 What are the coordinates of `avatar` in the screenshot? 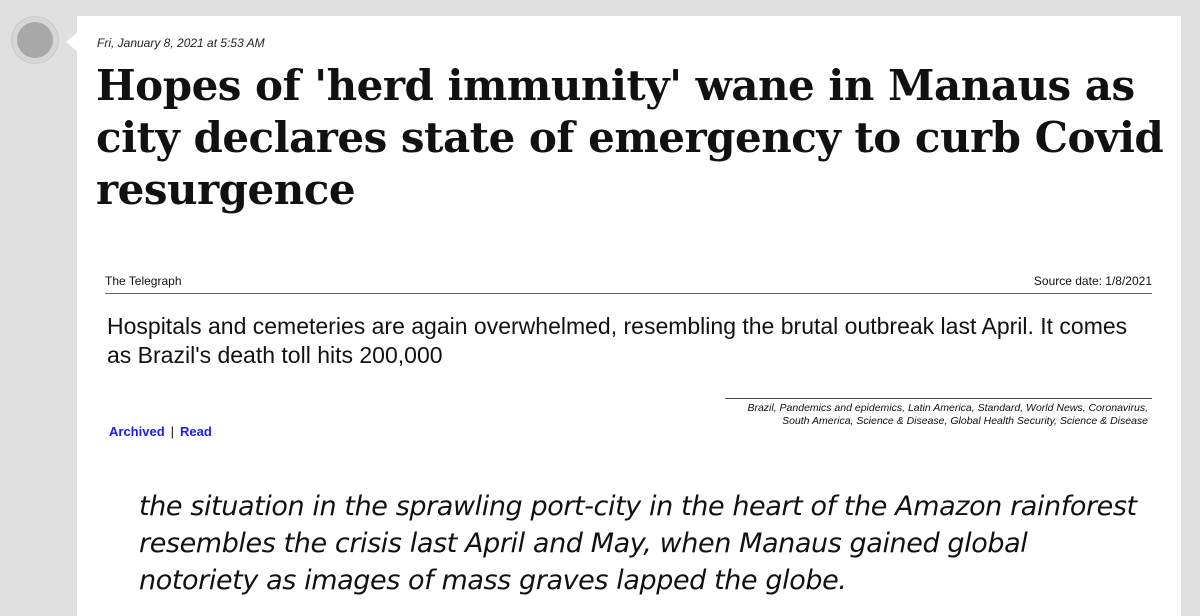 It's located at (35, 40).